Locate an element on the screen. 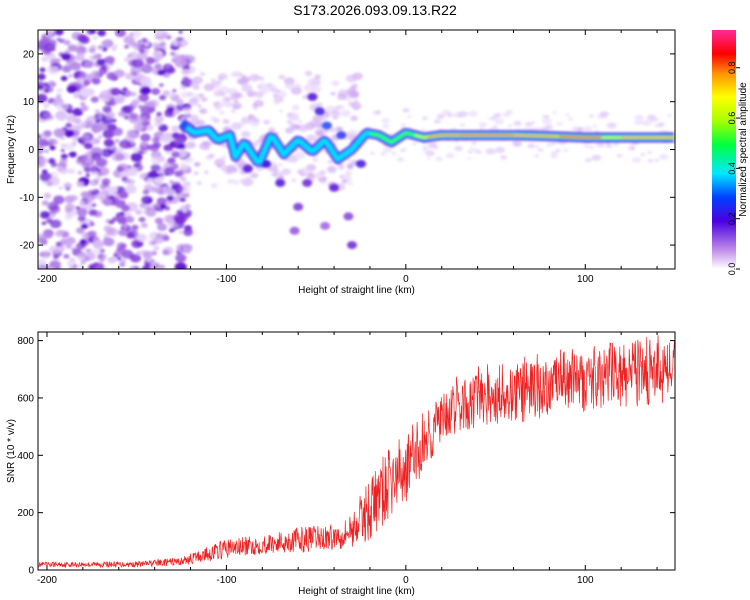 This screenshot has width=750, height=600. colorbar-label: Normalized spectral amplitude is located at coordinates (743, 149).